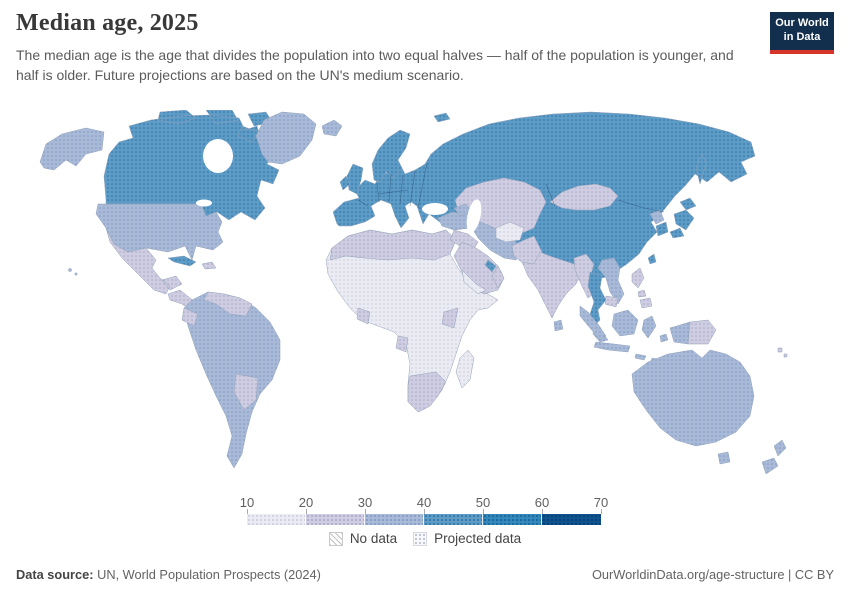 The height and width of the screenshot is (600, 850). What do you see at coordinates (107, 23) in the screenshot?
I see `page-title: Median age, 2025` at bounding box center [107, 23].